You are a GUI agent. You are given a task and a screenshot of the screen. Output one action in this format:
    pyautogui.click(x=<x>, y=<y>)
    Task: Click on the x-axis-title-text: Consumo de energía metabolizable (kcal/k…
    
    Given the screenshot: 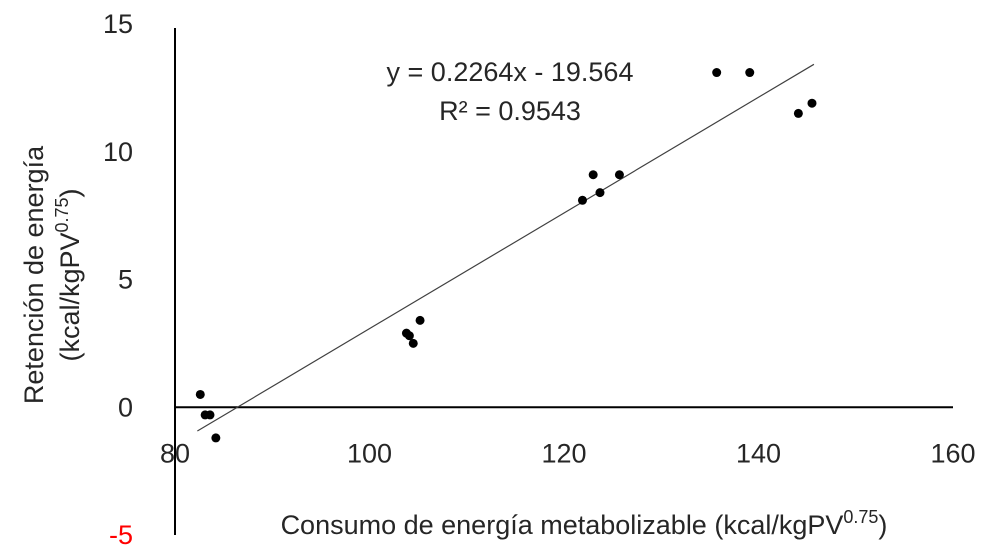 What is the action you would take?
    pyautogui.click(x=562, y=525)
    